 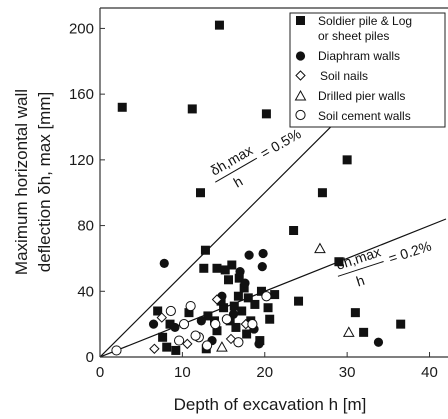 What do you see at coordinates (360, 269) in the screenshot?
I see `ratio-02-fraction-bar` at bounding box center [360, 269].